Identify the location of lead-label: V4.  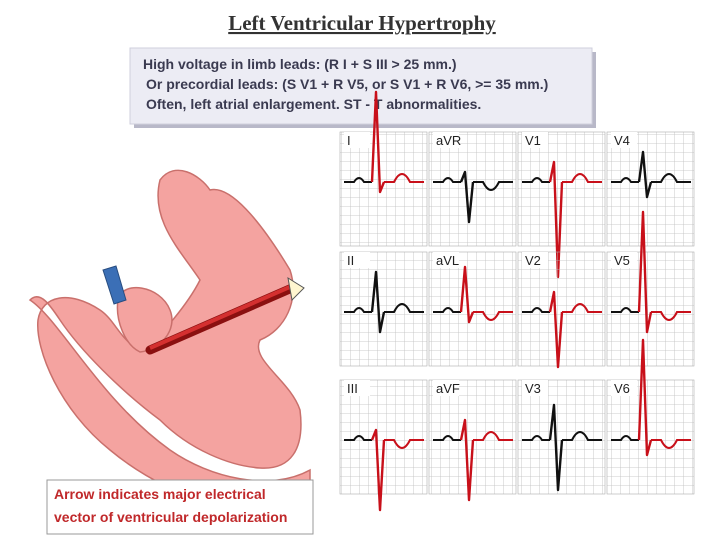
(622, 140).